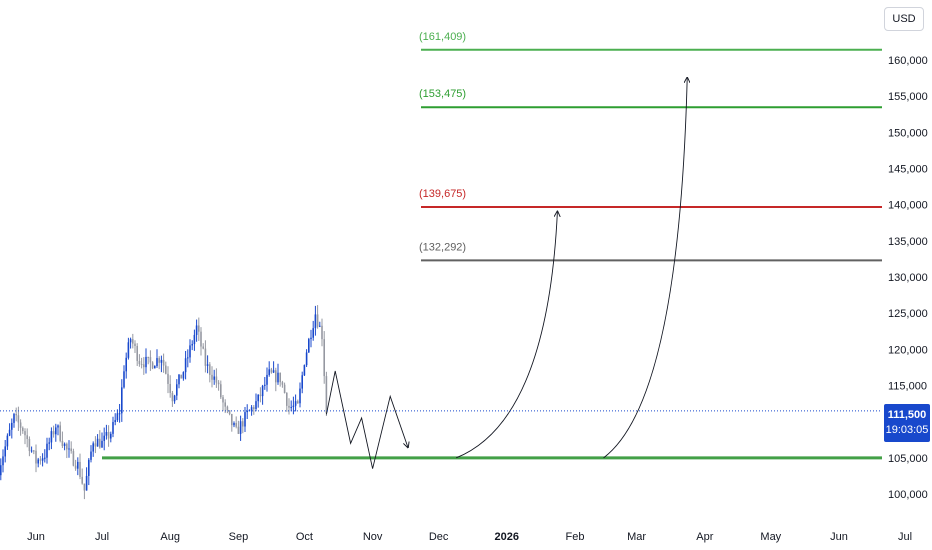 The width and height of the screenshot is (932, 550). What do you see at coordinates (908, 350) in the screenshot?
I see `y-tick-label: 120,000` at bounding box center [908, 350].